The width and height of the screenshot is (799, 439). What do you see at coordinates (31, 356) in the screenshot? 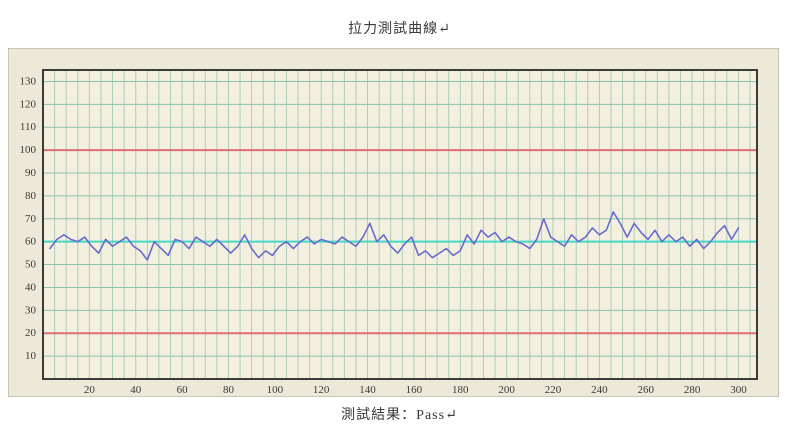
I see `y-tick-label: 10` at bounding box center [31, 356].